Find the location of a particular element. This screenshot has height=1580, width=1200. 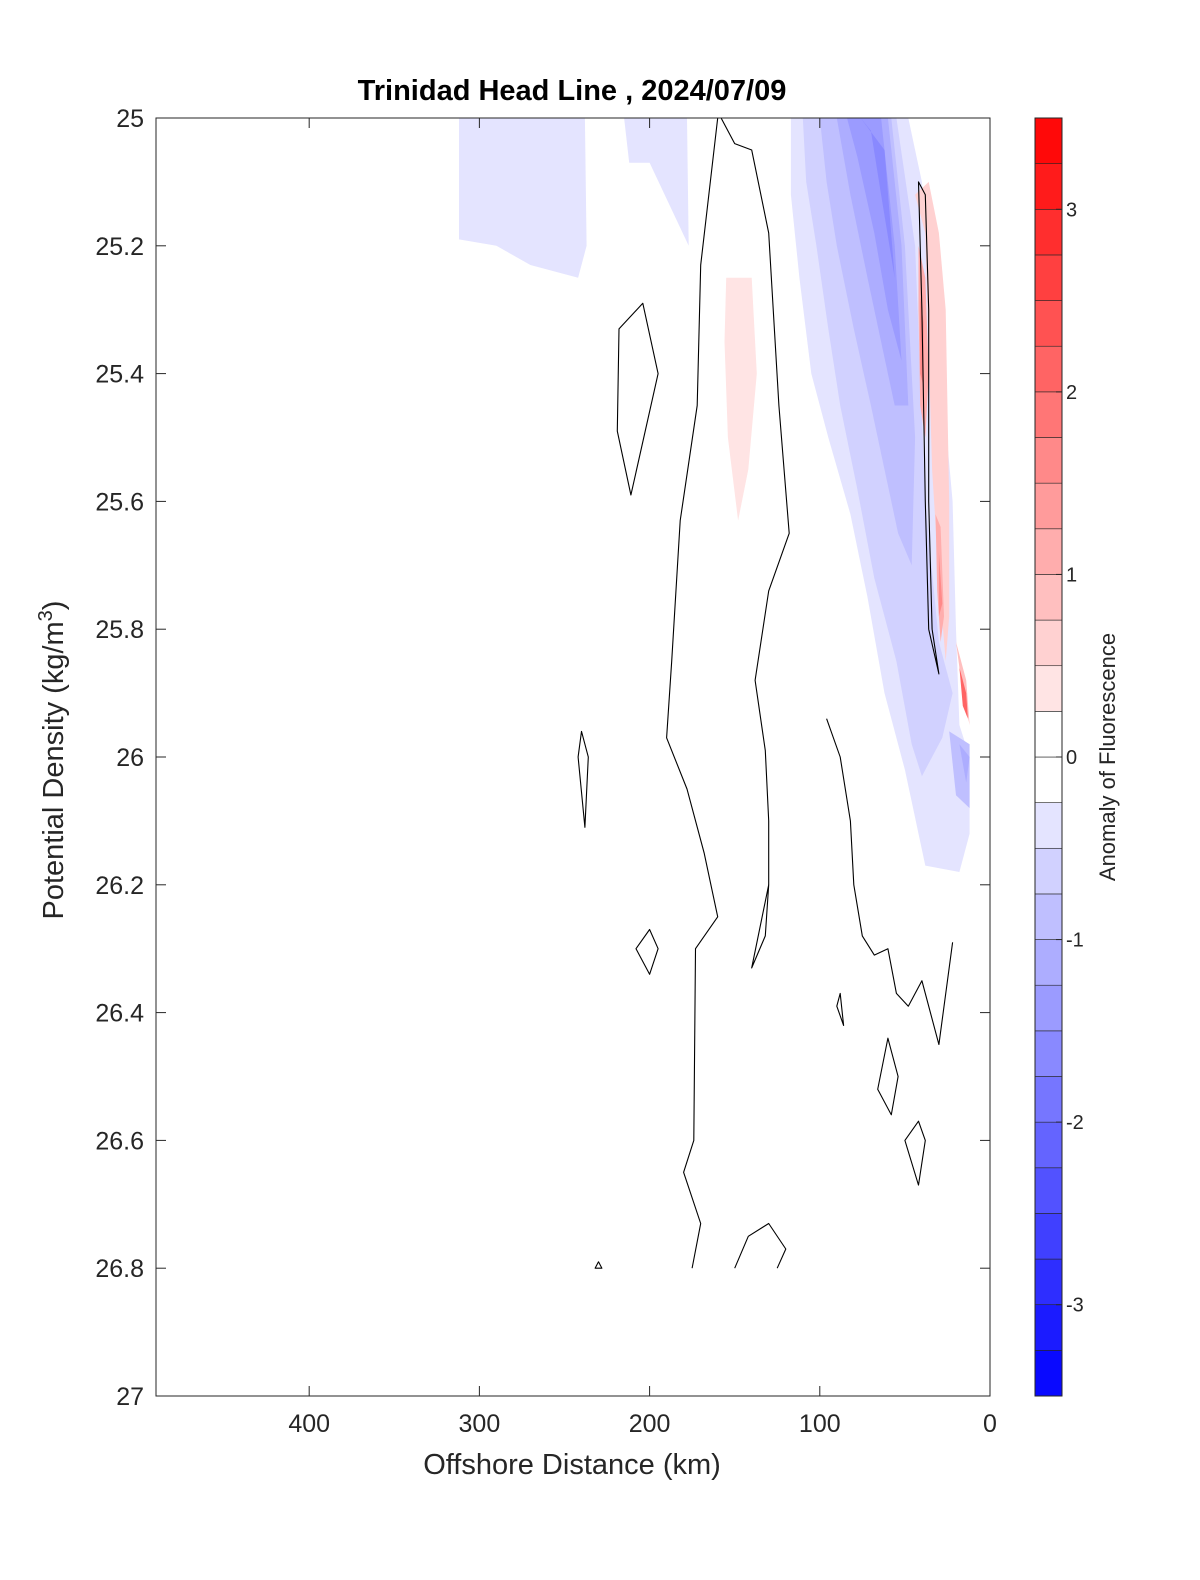

colorbar-tick-label: -3 is located at coordinates (1075, 1306).